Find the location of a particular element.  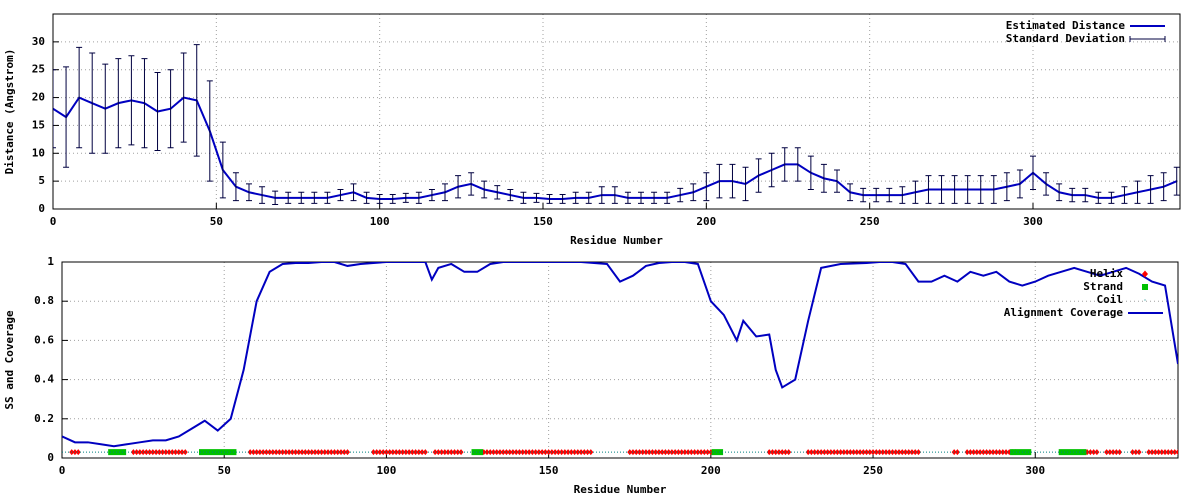

legend-label: Helix is located at coordinates (1106, 273).